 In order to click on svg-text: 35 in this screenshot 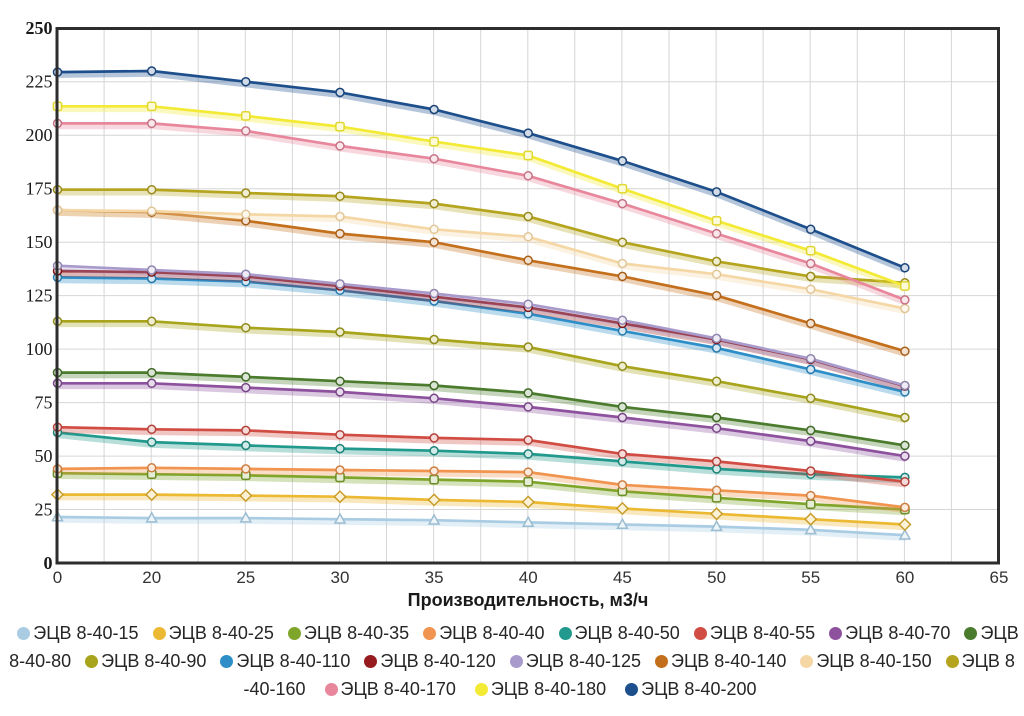, I will do `click(434, 577)`.